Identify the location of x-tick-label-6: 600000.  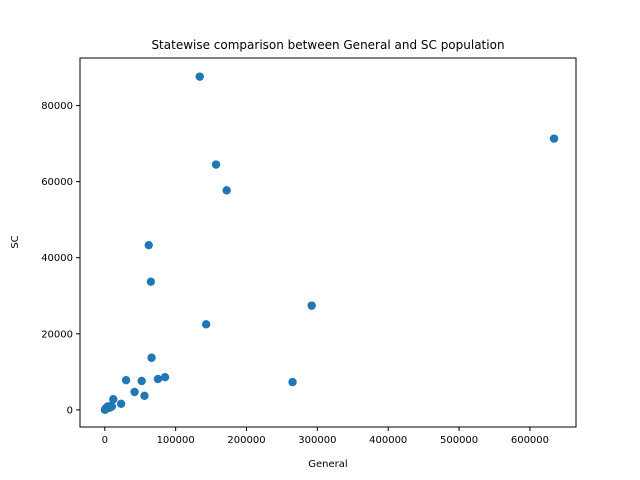
(530, 440).